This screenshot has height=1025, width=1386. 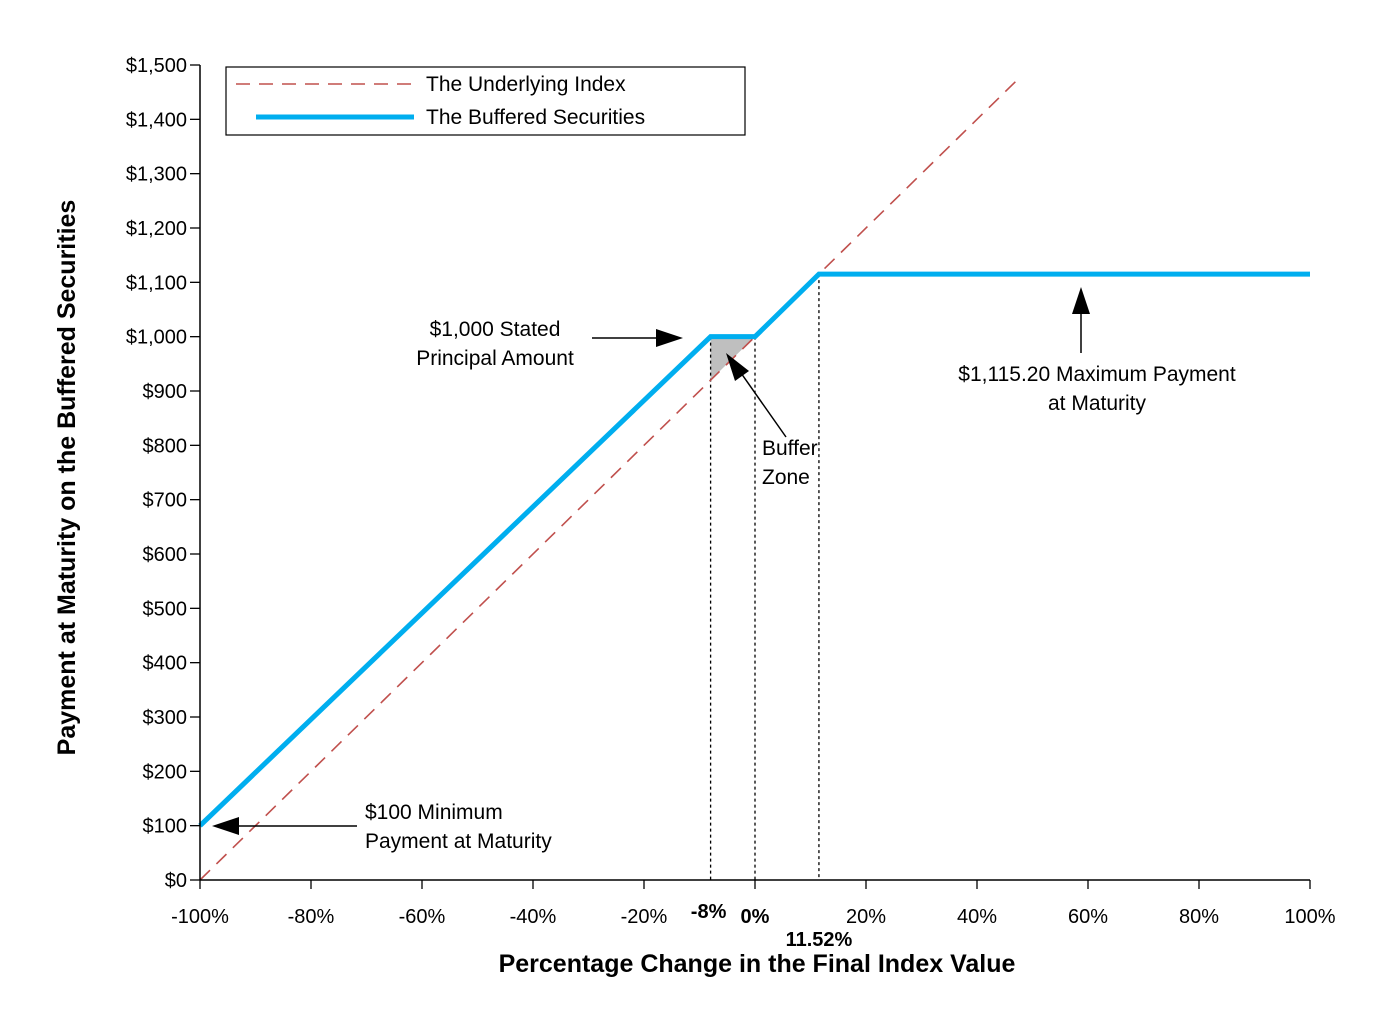 What do you see at coordinates (165, 392) in the screenshot?
I see `y-tick-label: $900` at bounding box center [165, 392].